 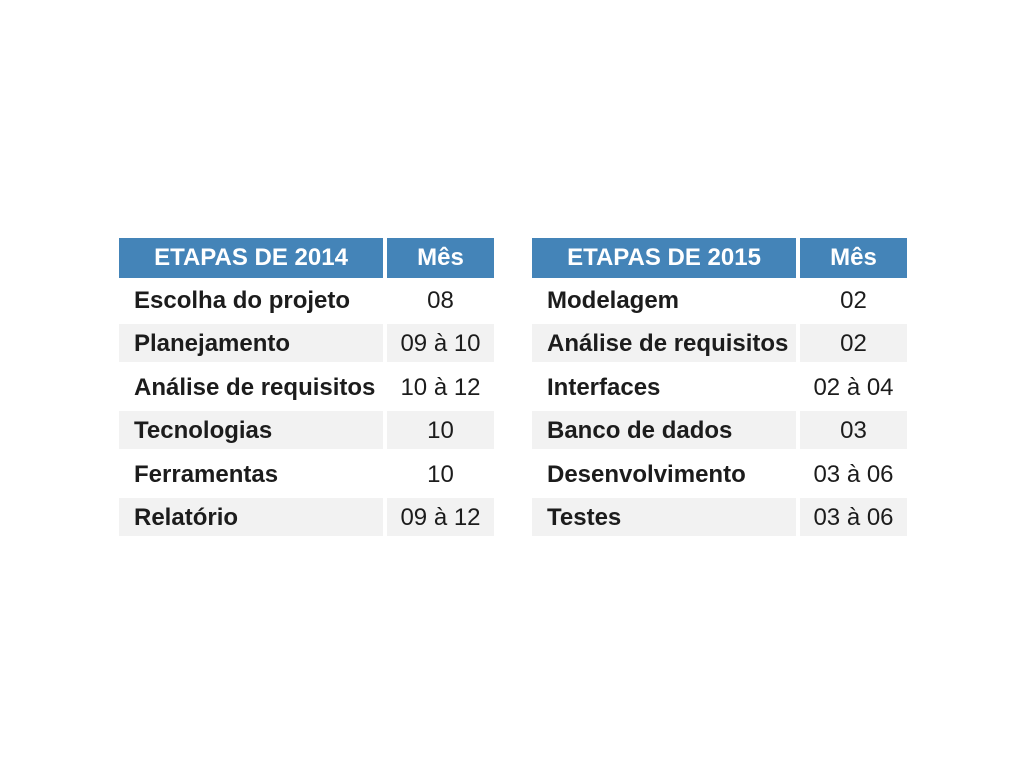 I want to click on table-row-month: 10 à 12, so click(x=438, y=387).